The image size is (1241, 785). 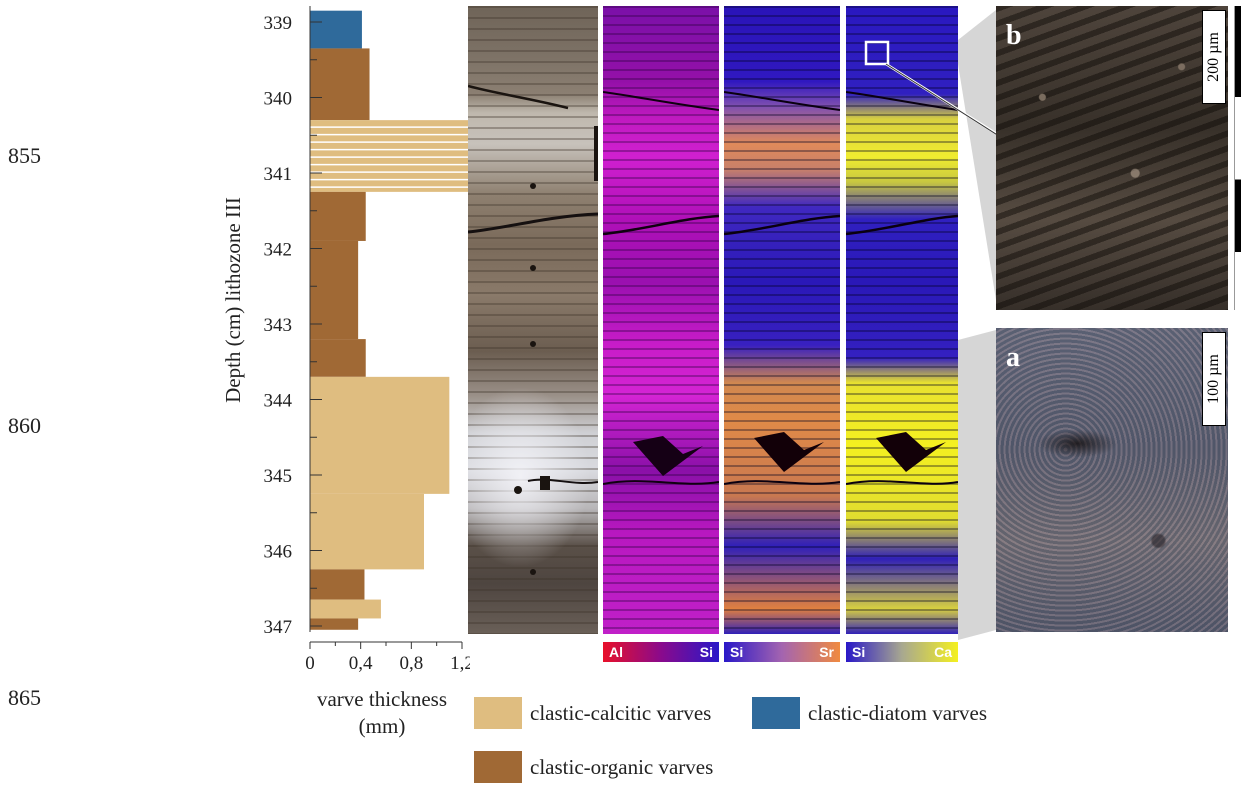 I want to click on y-tick-label: 343, so click(x=278, y=325).